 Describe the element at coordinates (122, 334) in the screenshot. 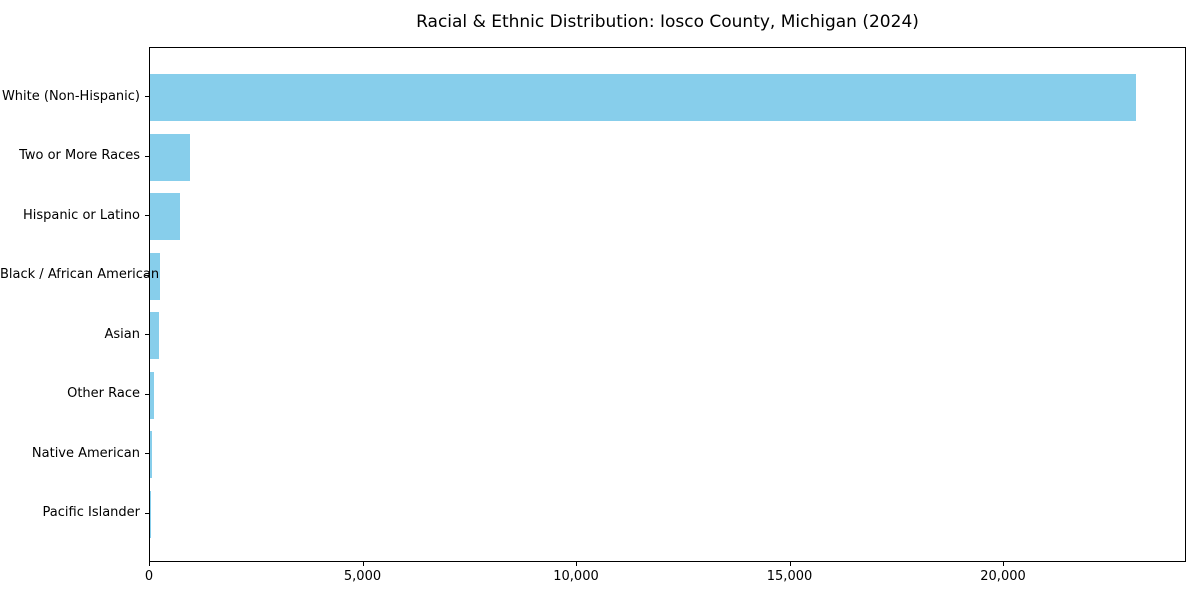

I see `y-tick-label: Asian` at that location.